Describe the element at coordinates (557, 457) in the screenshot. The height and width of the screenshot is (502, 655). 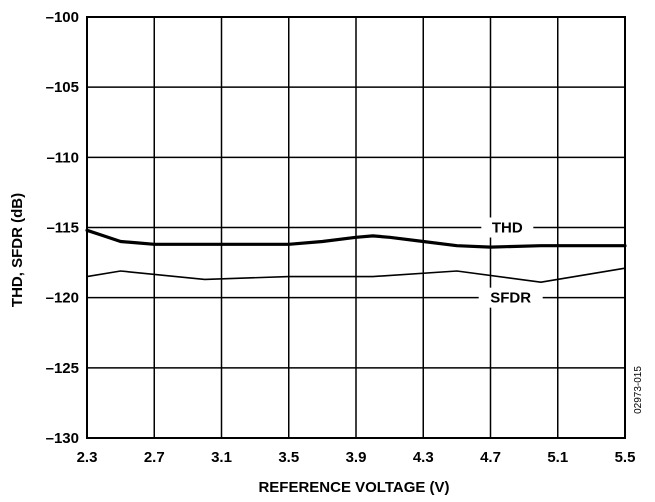
I see `x-tick-label: 5.1` at that location.